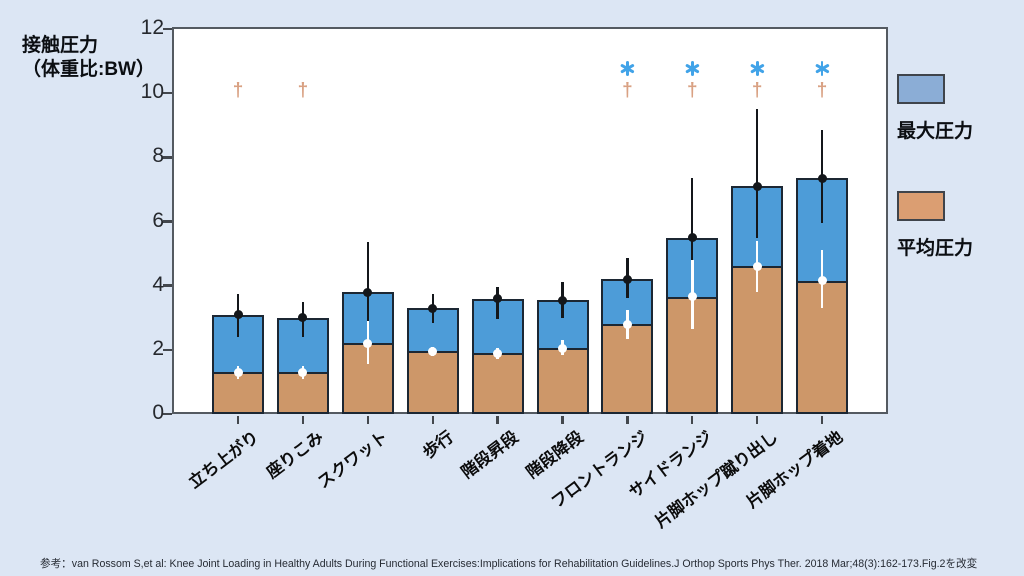  What do you see at coordinates (489, 455) in the screenshot?
I see `x-axis-label: 階段昇段` at bounding box center [489, 455].